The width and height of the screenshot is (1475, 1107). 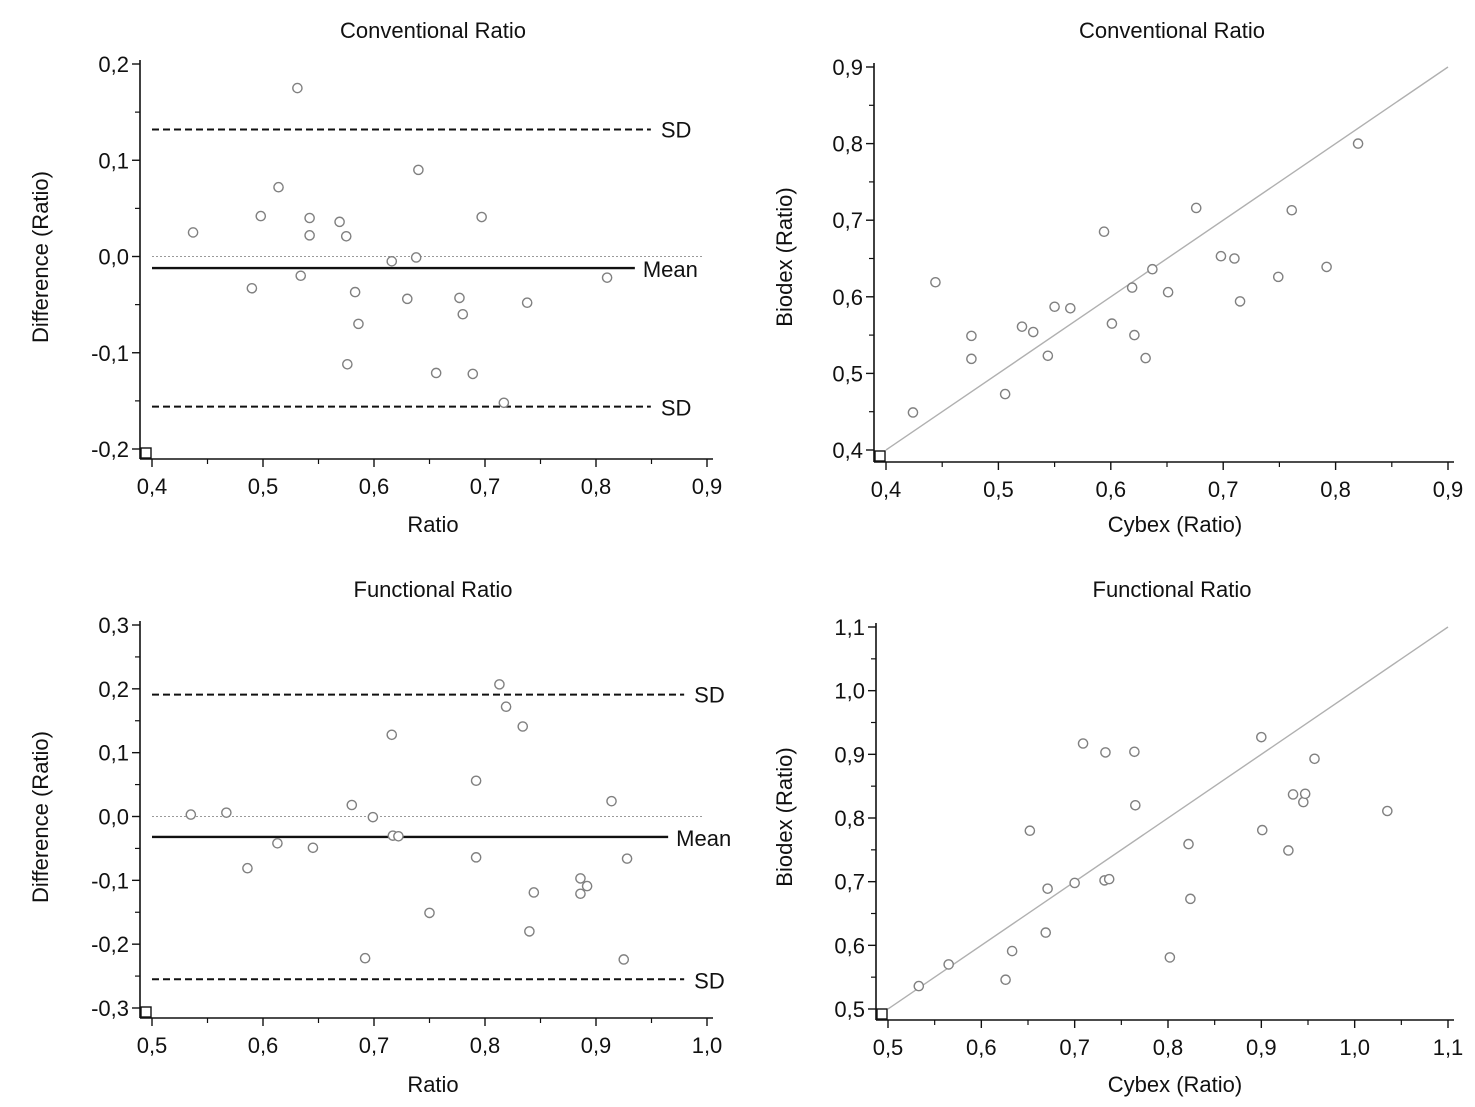 I want to click on y-tick-label: 0,5, so click(x=849, y=1009).